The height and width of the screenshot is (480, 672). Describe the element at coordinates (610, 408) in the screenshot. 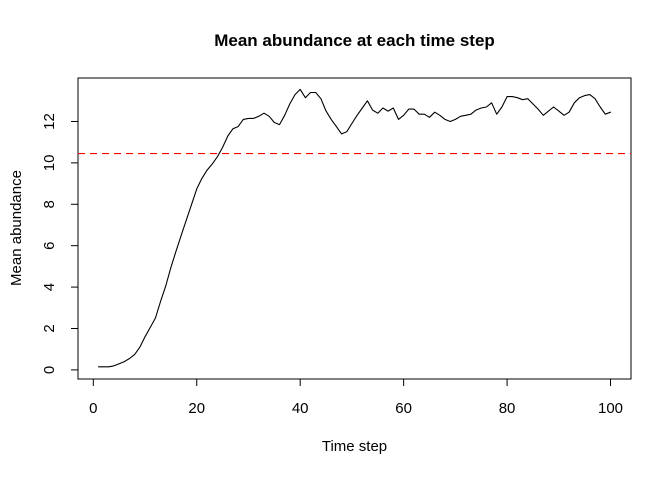

I see `x-tick-label: 100` at that location.